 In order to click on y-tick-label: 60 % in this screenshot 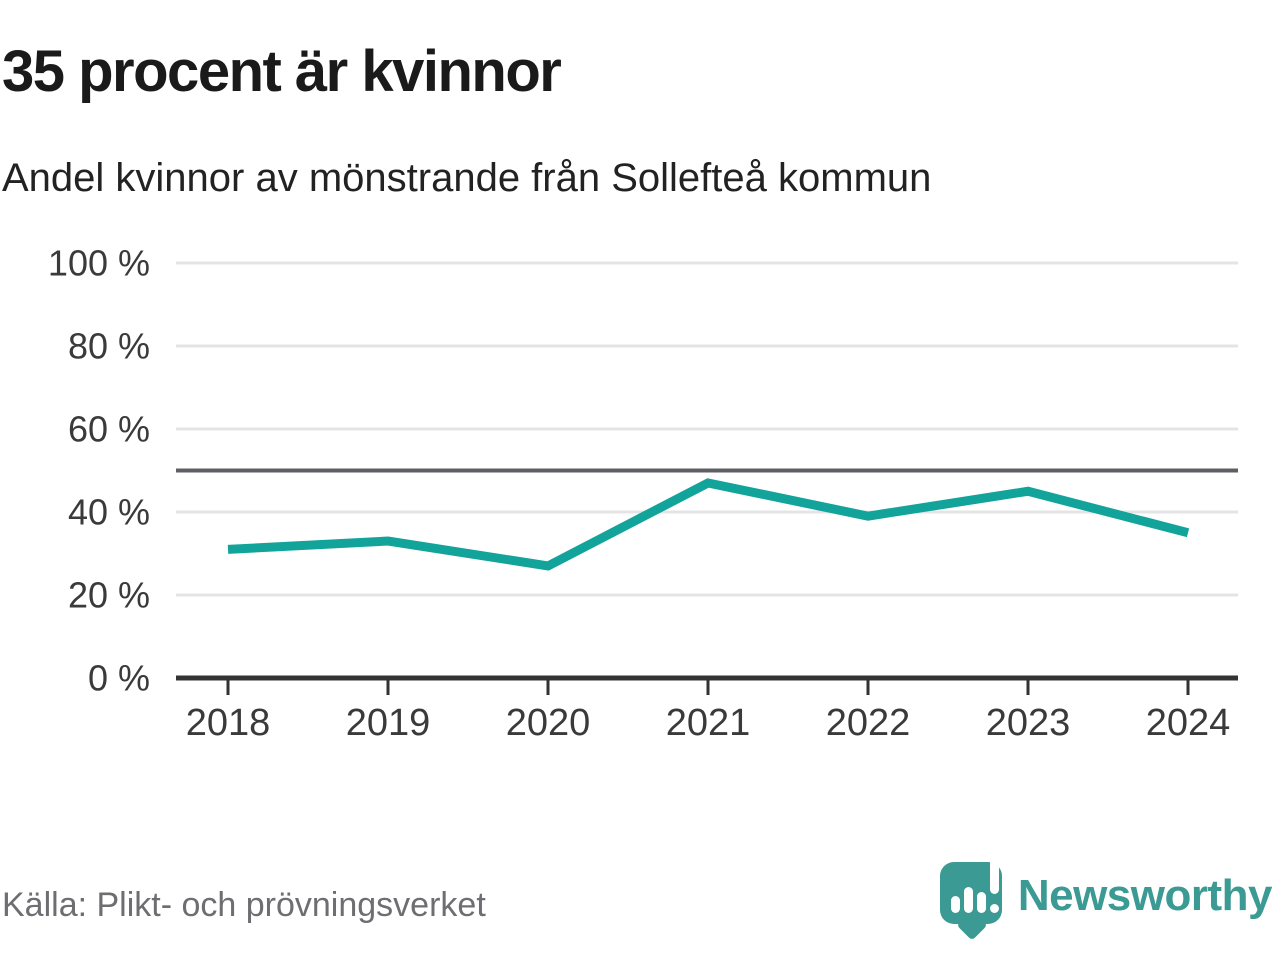, I will do `click(109, 429)`.